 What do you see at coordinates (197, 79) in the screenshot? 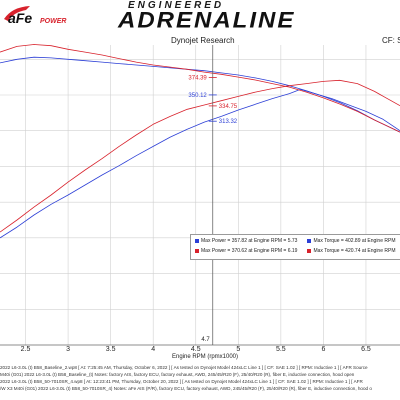
I see `cursor-value-label: 374.39` at bounding box center [197, 79].